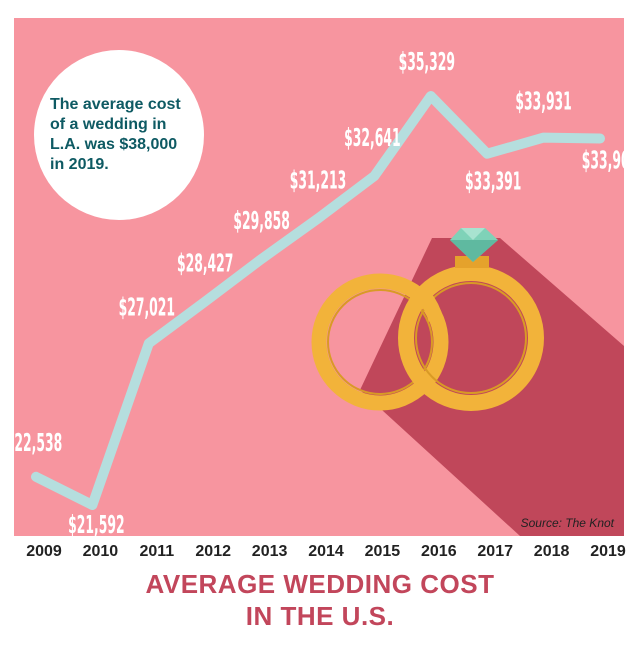  I want to click on x-tick-label: 2018, so click(552, 551).